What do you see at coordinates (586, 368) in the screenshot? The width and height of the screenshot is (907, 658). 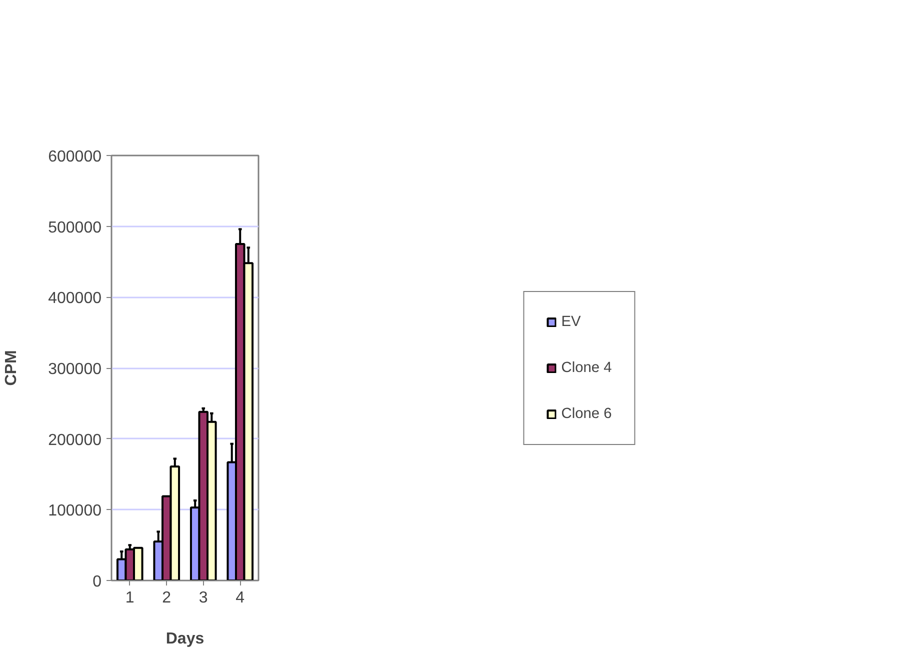 I see `legend-label: Clone 4` at bounding box center [586, 368].